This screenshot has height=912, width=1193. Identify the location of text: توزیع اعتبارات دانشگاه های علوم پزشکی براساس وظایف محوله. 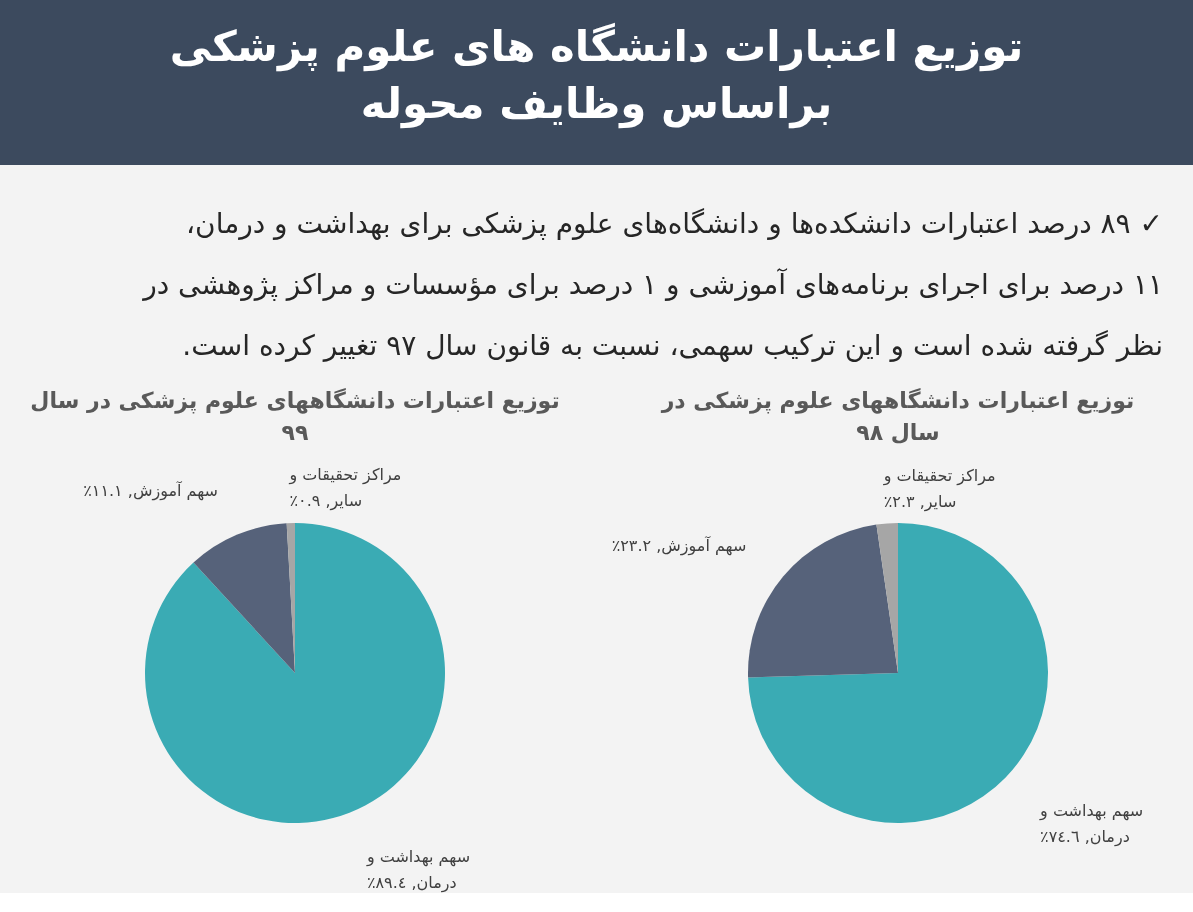
(596, 75).